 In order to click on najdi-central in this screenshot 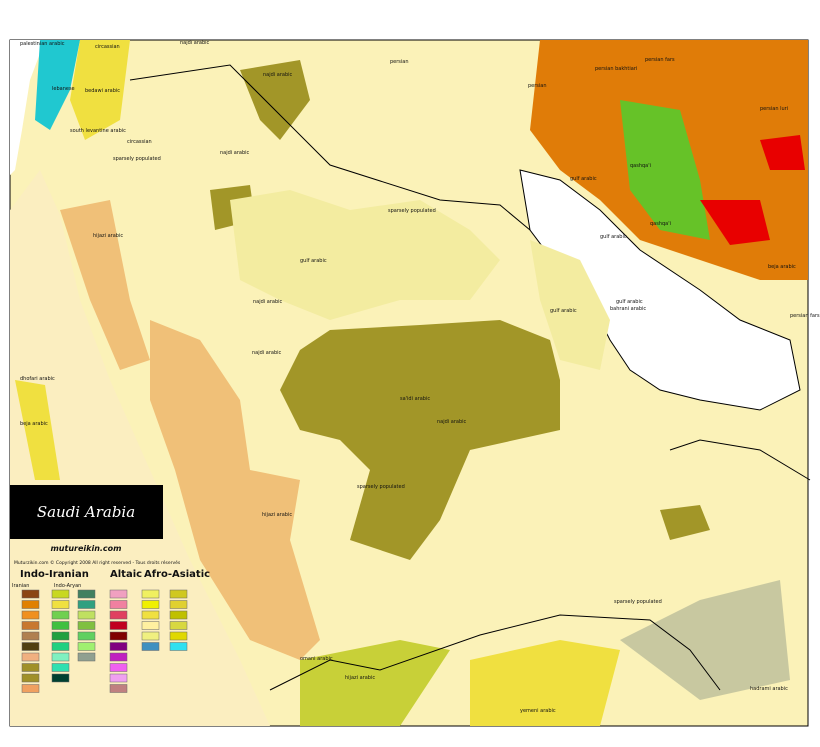, I will do `click(420, 440)`.